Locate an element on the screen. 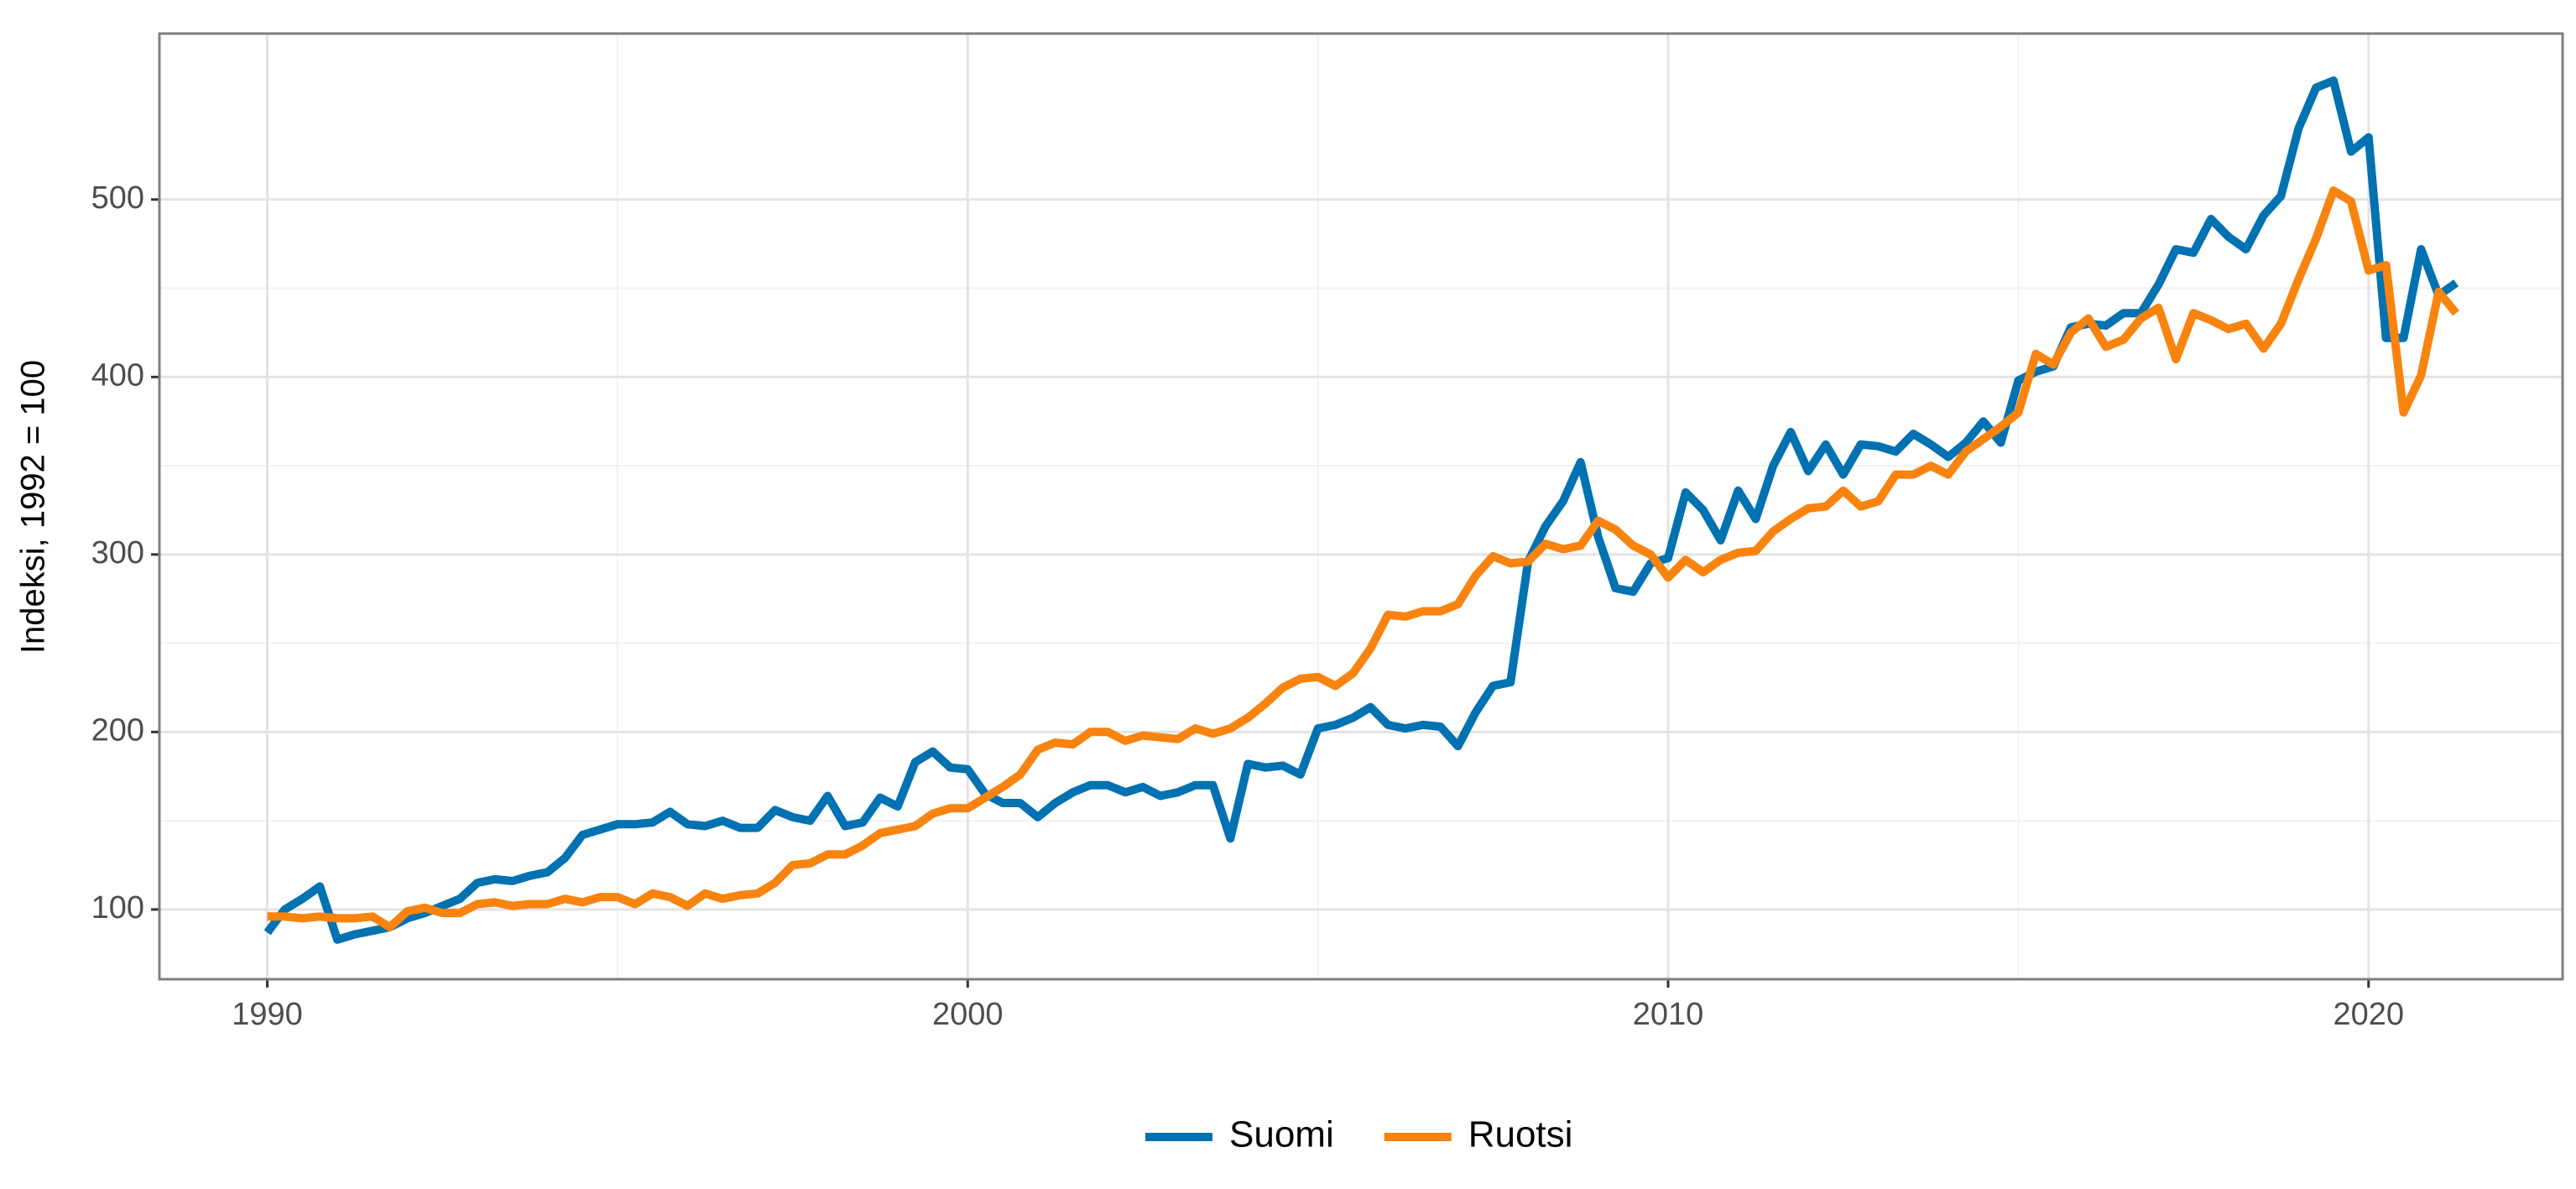  y-tick-label: 400 is located at coordinates (117, 375).